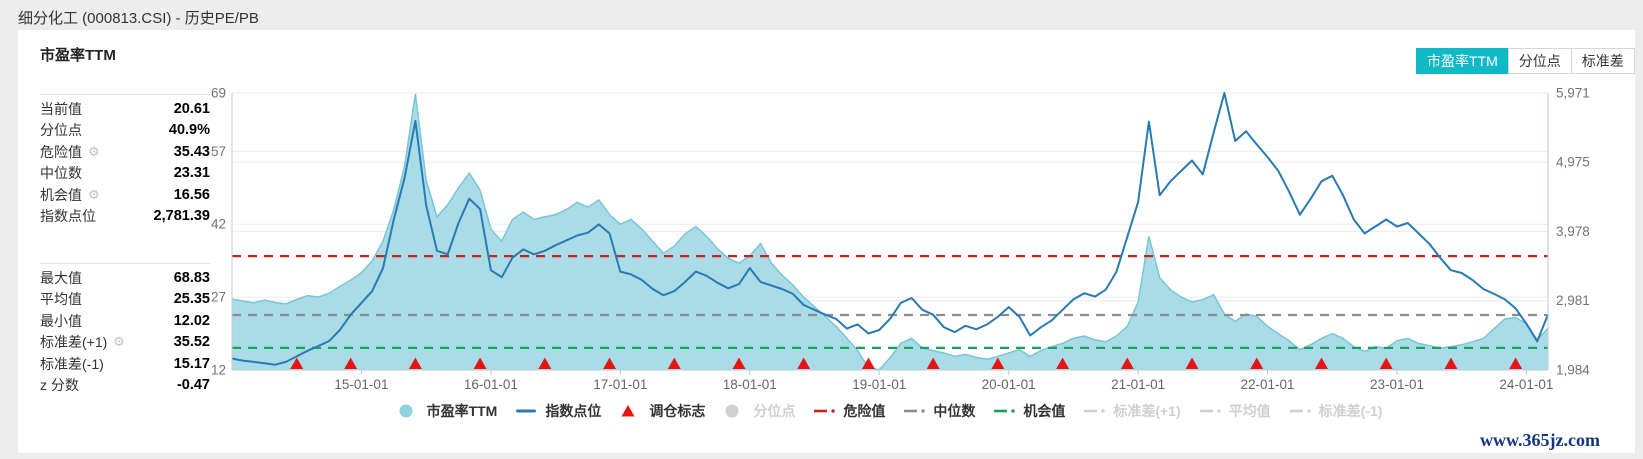 The image size is (1643, 459). What do you see at coordinates (1540, 440) in the screenshot?
I see `watermark: www.365jz.com` at bounding box center [1540, 440].